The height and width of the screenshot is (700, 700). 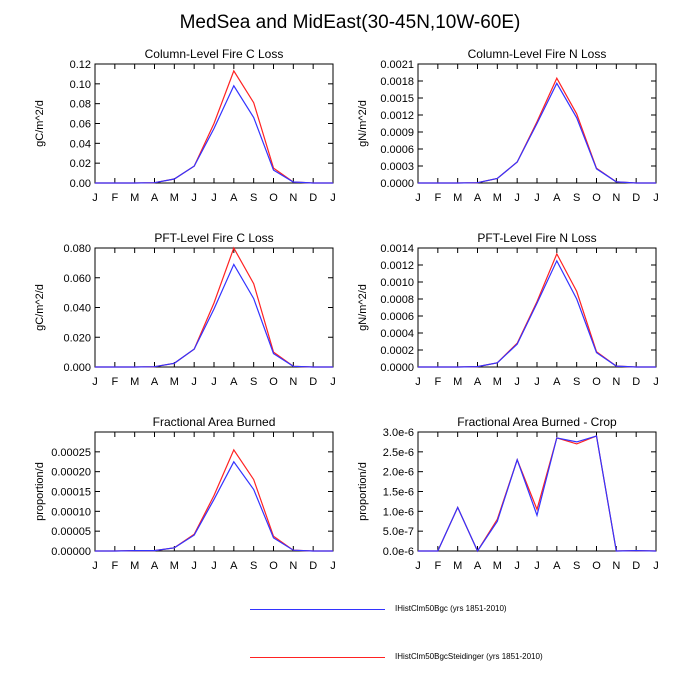 I want to click on panel-4-xtick-label: S, so click(x=576, y=382).